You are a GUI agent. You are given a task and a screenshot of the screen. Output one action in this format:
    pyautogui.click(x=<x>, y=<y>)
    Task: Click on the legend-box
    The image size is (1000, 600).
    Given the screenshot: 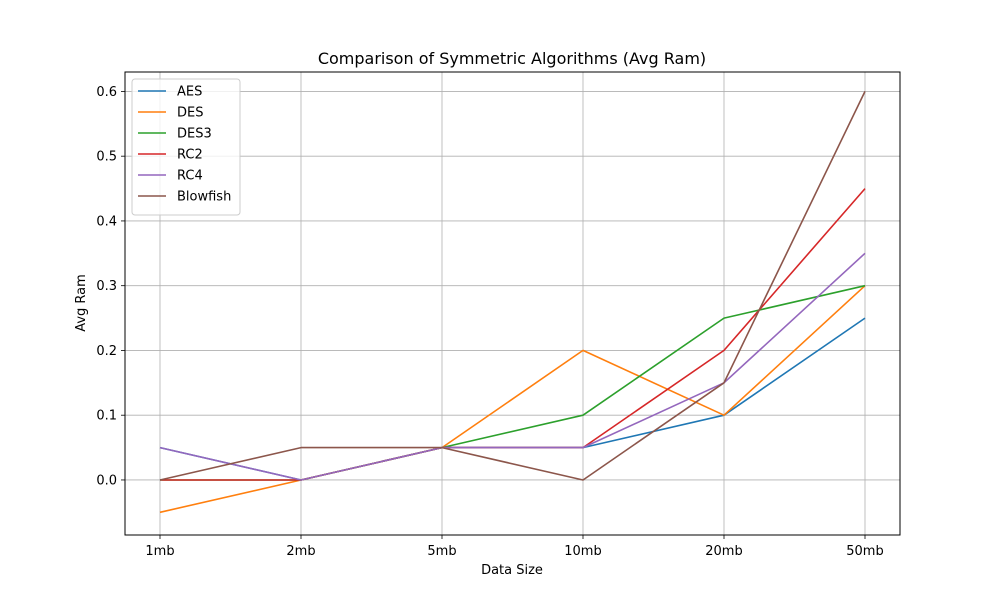 What is the action you would take?
    pyautogui.click(x=186, y=147)
    